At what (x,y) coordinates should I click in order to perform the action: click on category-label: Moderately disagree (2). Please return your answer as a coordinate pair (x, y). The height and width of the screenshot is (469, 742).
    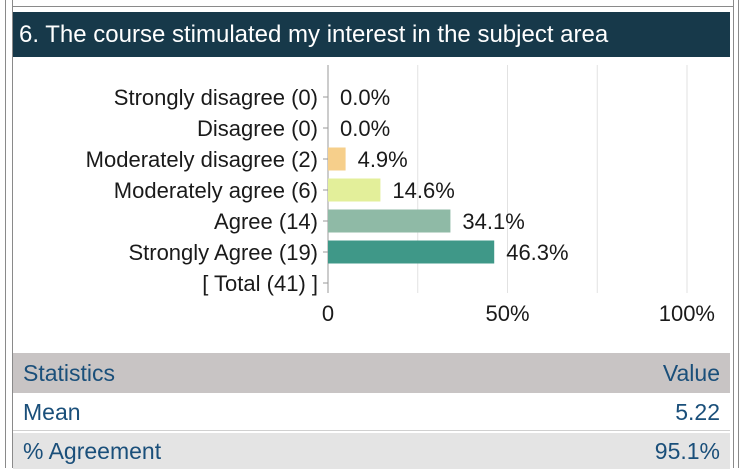
    Looking at the image, I should click on (202, 159).